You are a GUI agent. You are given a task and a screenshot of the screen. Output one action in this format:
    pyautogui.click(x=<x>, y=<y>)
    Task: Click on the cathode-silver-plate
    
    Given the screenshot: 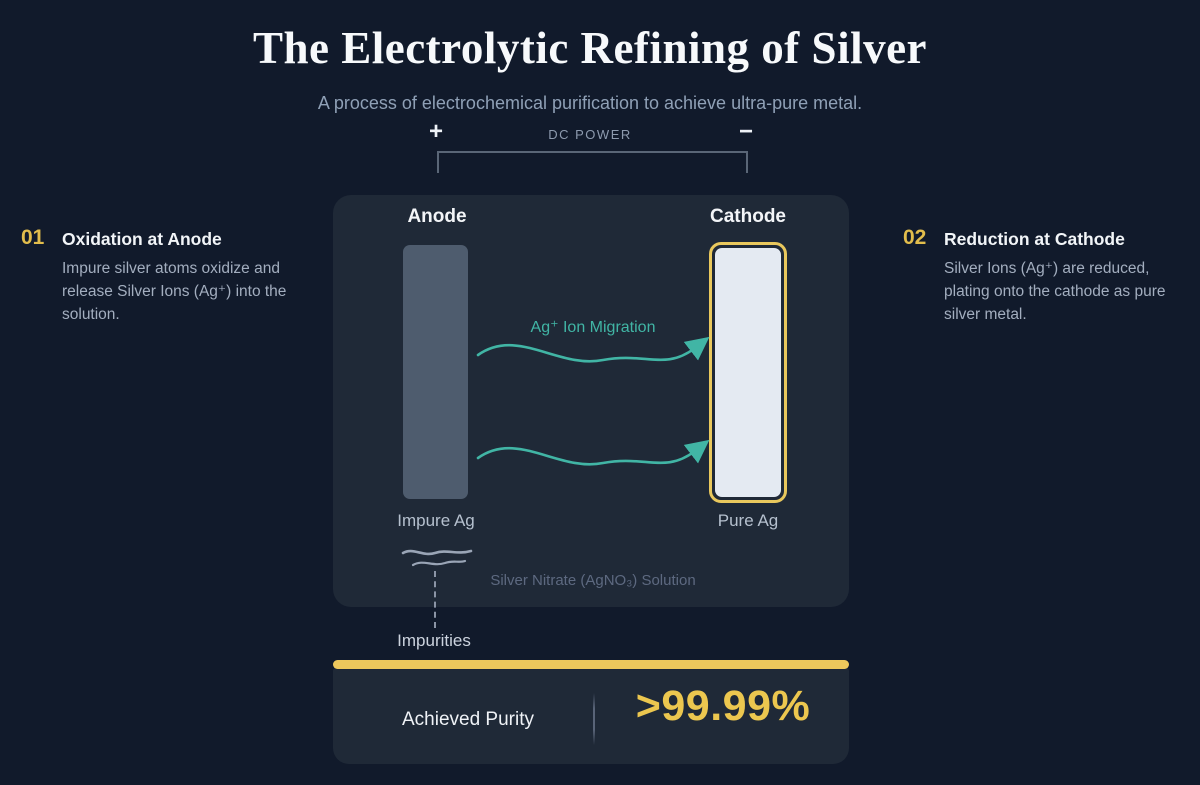 What is the action you would take?
    pyautogui.click(x=748, y=372)
    